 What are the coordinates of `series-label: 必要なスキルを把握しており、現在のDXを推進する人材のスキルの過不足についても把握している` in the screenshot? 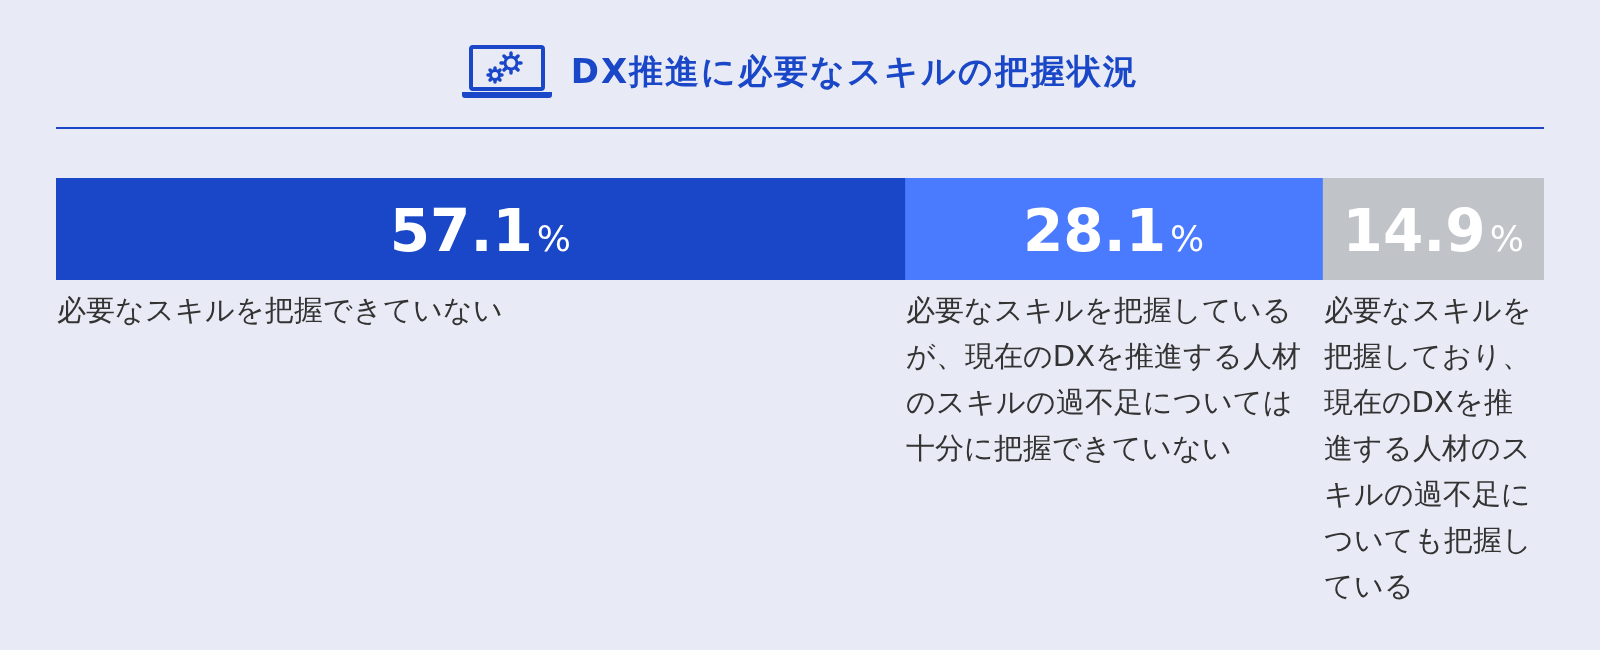 It's located at (1427, 448).